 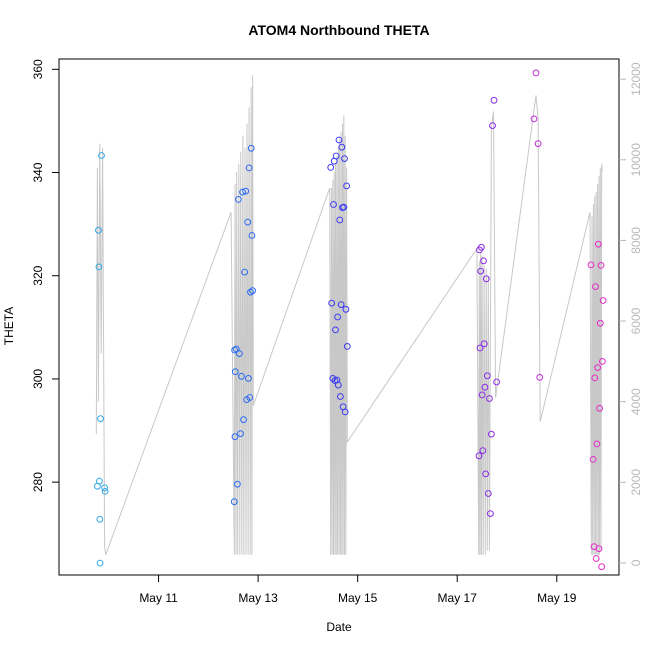 What do you see at coordinates (38, 379) in the screenshot?
I see `y-tick-label: 300` at bounding box center [38, 379].